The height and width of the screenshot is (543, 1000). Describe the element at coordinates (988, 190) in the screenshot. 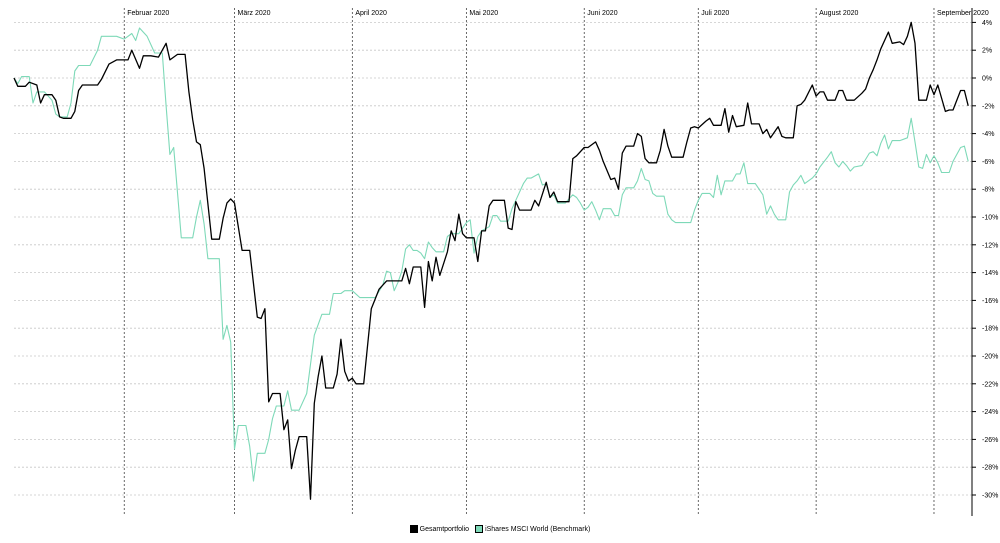

I see `y-tick-label: -8%` at that location.